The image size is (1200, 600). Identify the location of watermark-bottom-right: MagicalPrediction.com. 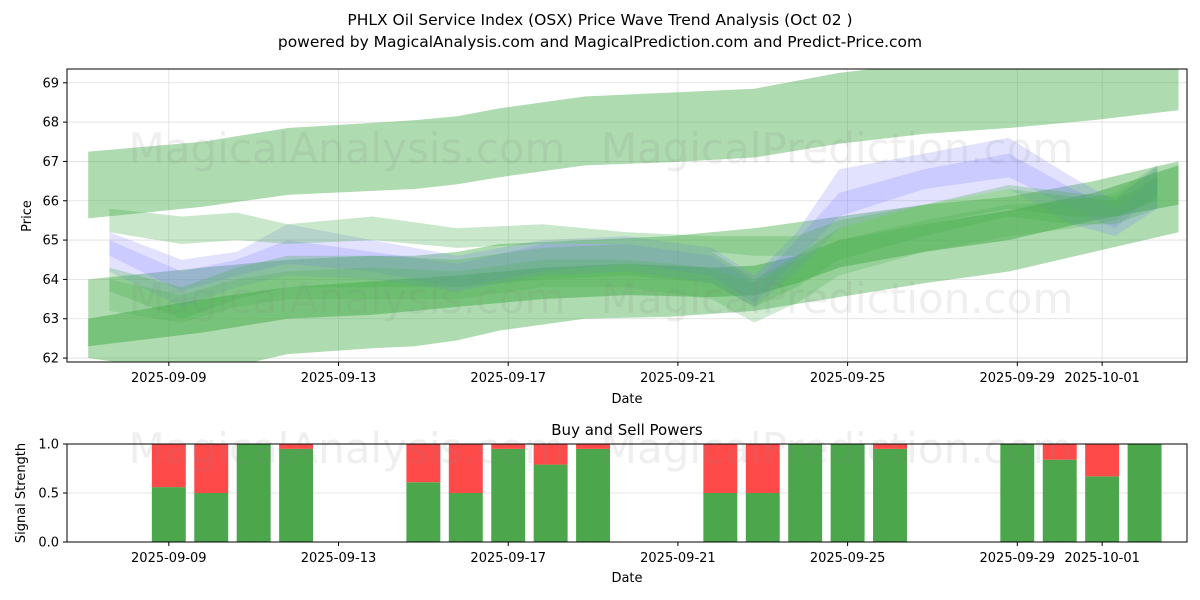
(837, 298).